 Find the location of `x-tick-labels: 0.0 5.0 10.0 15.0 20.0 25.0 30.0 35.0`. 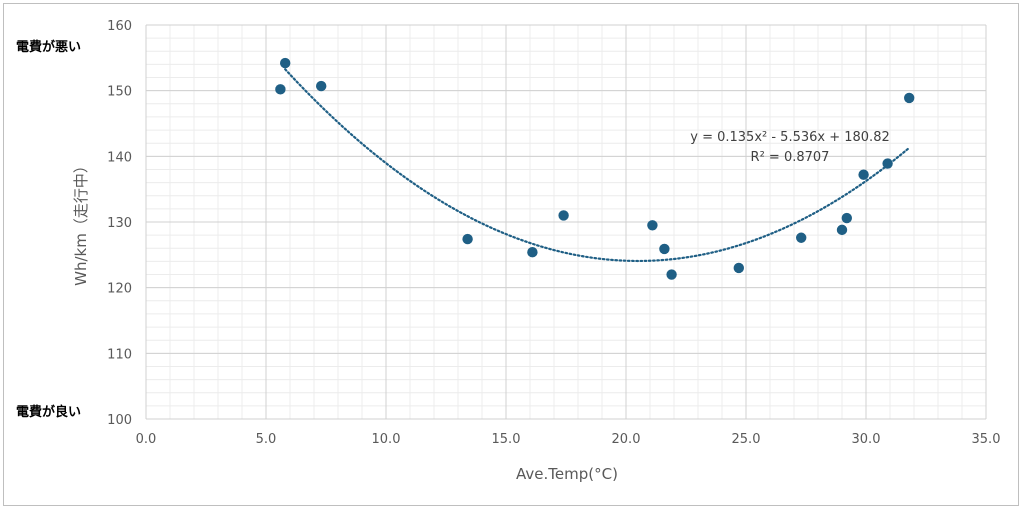

x-tick-labels: 0.0 5.0 10.0 15.0 20.0 25.0 30.0 35.0 is located at coordinates (568, 439).